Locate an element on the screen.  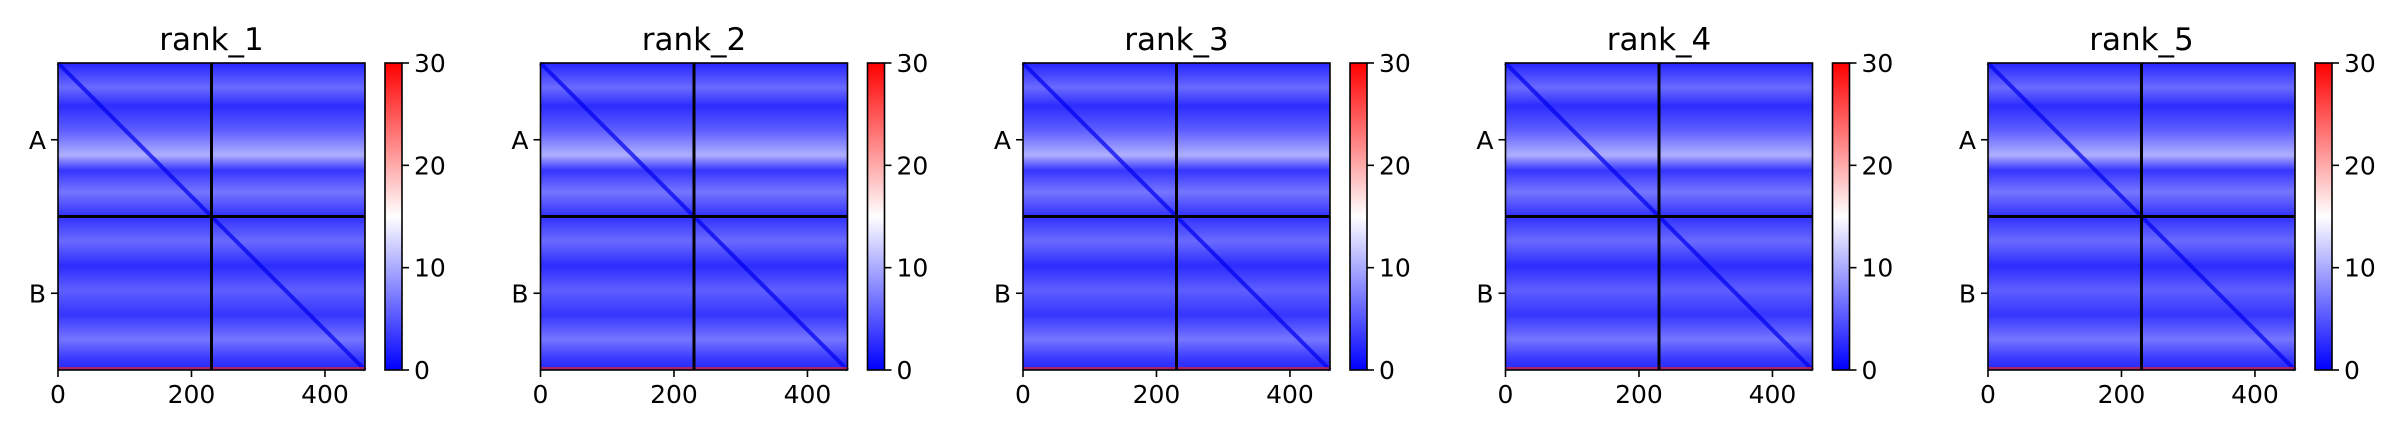
panel-title: rank_1 is located at coordinates (211, 40).